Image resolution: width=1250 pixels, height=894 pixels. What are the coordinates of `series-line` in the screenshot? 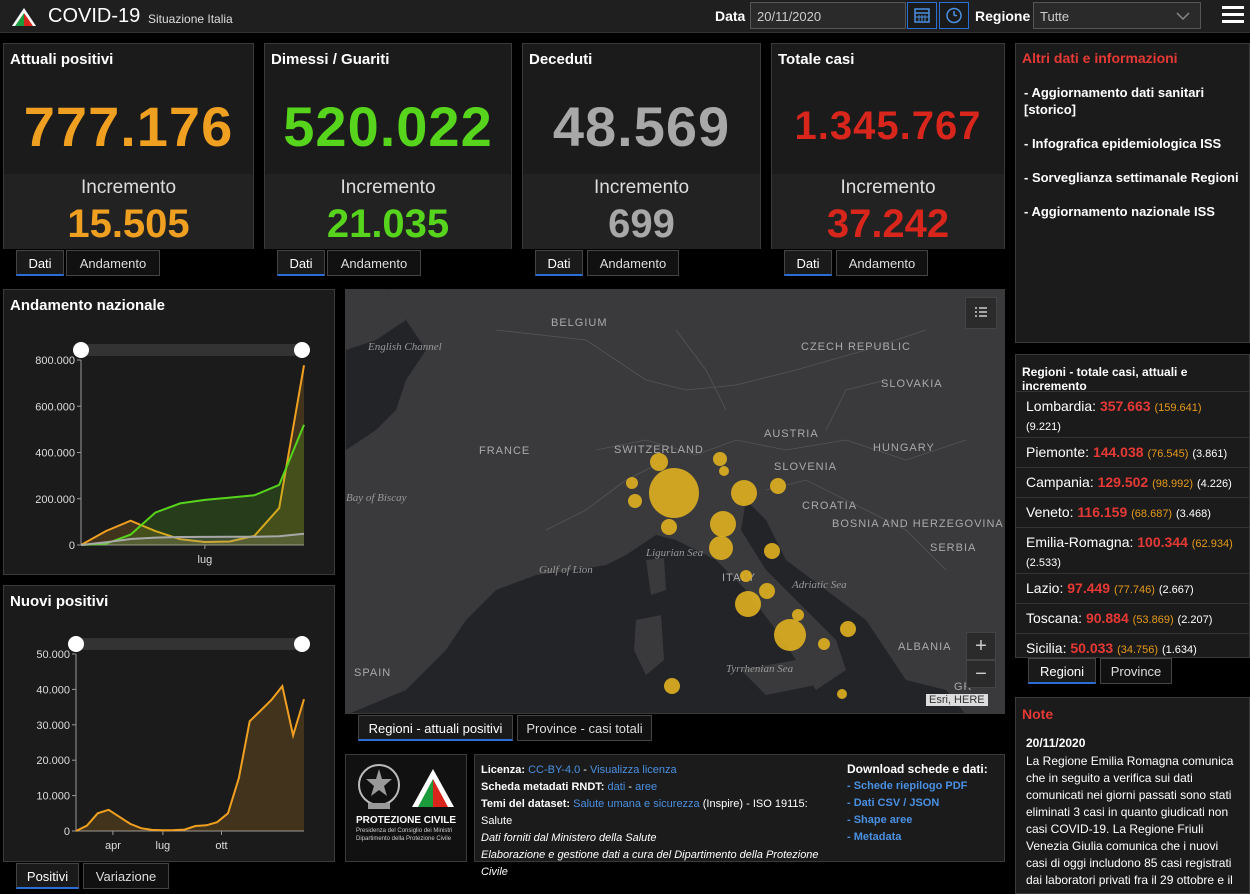 It's located at (192, 485).